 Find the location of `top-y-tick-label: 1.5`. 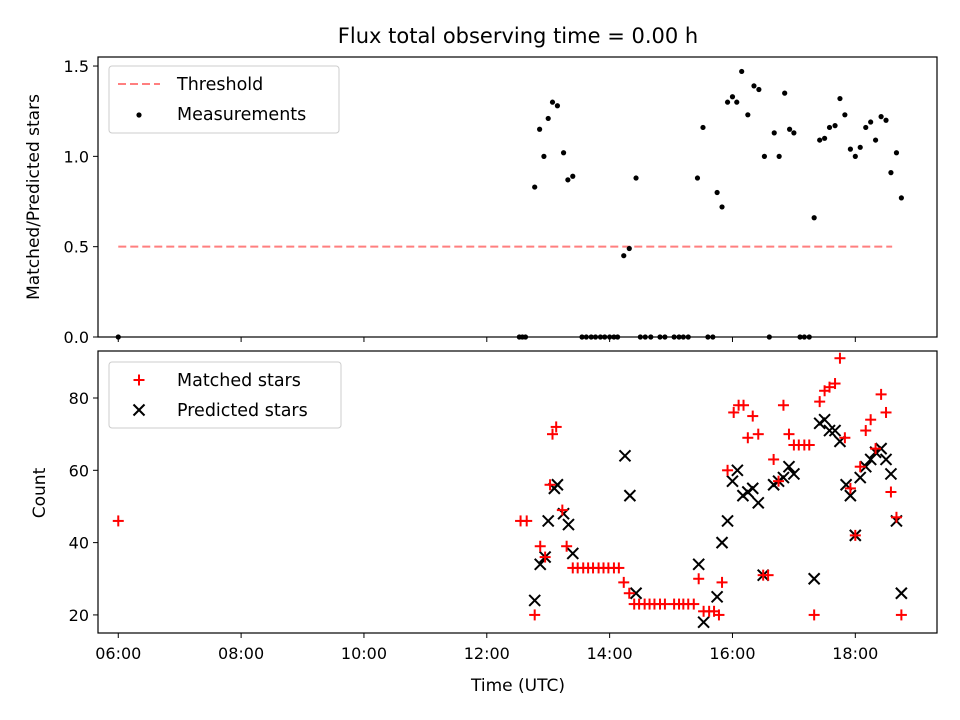

top-y-tick-label: 1.5 is located at coordinates (76, 66).